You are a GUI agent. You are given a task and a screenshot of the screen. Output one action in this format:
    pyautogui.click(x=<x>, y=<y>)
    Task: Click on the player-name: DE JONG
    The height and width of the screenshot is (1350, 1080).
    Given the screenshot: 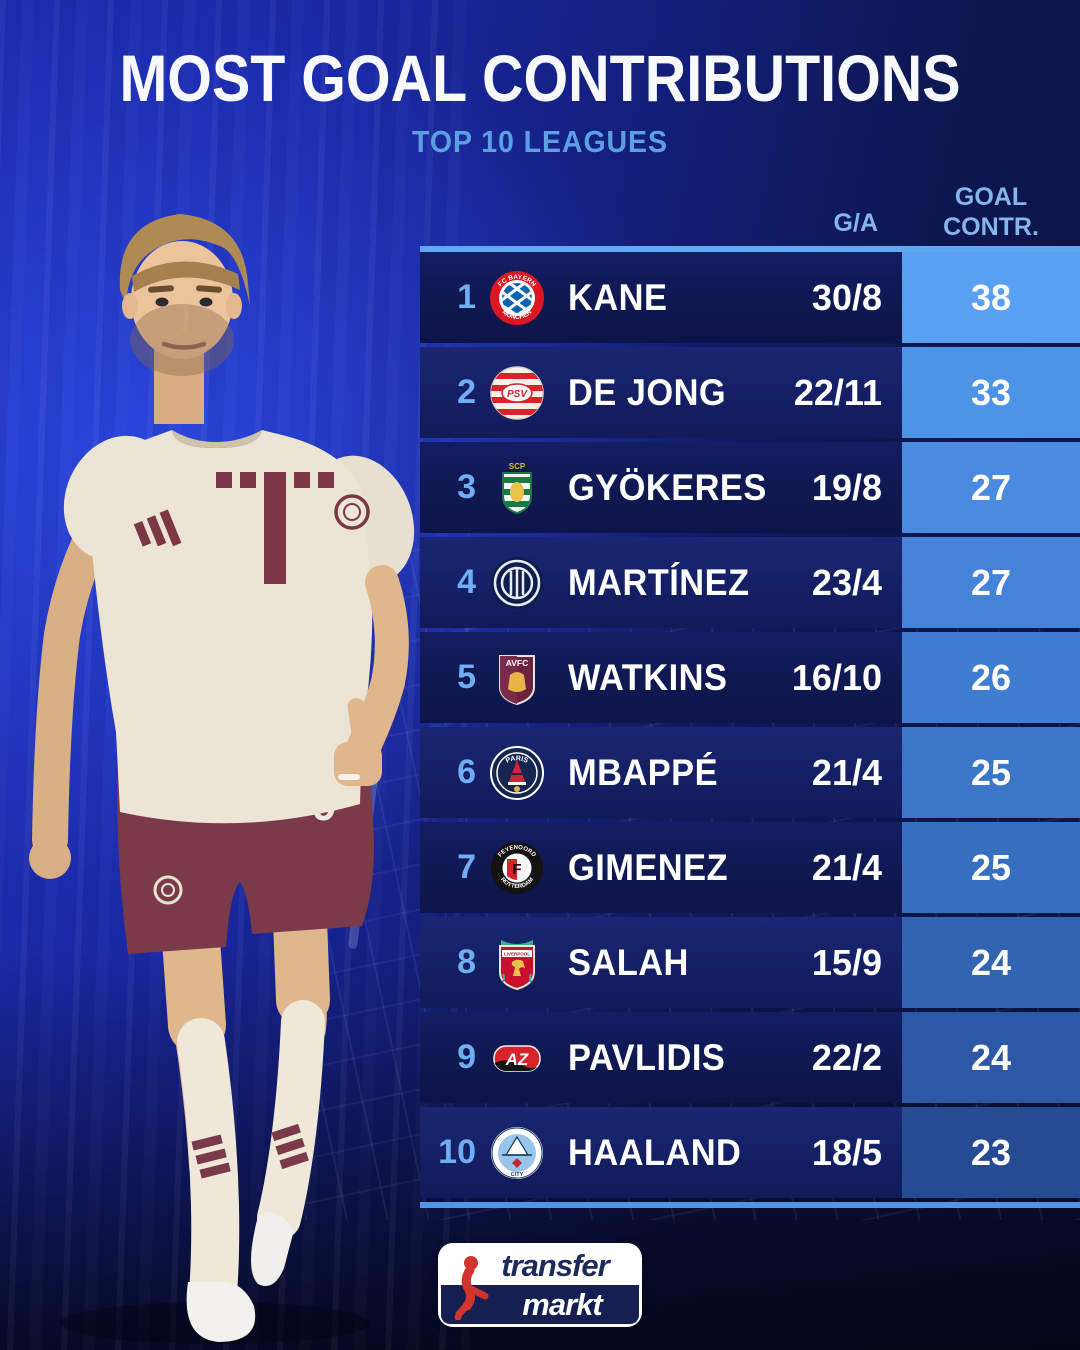 What is the action you would take?
    pyautogui.click(x=647, y=392)
    